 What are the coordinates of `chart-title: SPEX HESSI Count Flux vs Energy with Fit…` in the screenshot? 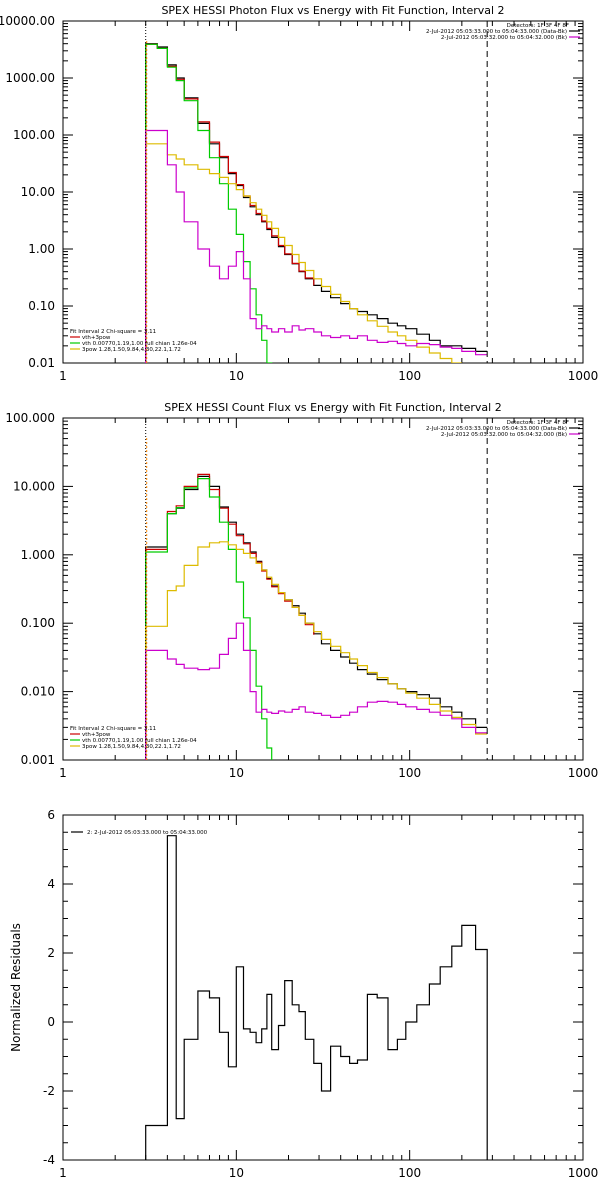 It's located at (332, 407).